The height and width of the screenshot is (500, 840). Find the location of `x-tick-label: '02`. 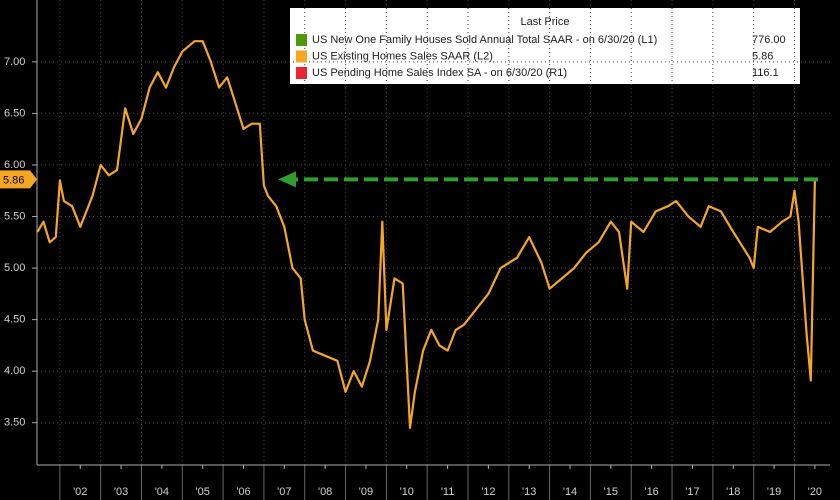

x-tick-label: '02 is located at coordinates (80, 492).